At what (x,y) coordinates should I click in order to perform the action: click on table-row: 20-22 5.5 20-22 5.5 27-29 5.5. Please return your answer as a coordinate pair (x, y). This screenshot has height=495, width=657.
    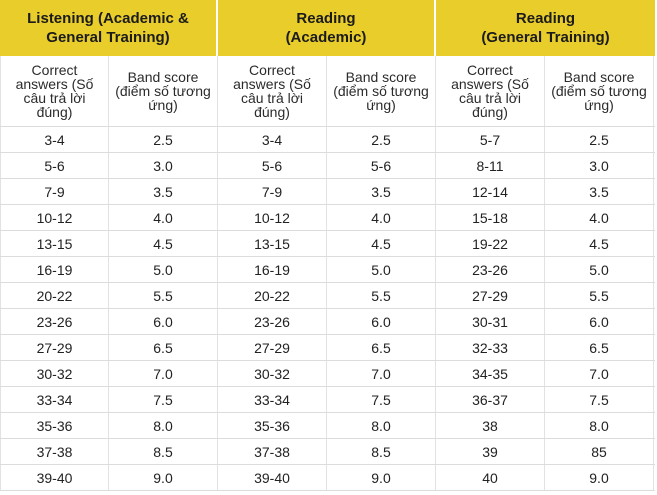
    Looking at the image, I should click on (327, 296).